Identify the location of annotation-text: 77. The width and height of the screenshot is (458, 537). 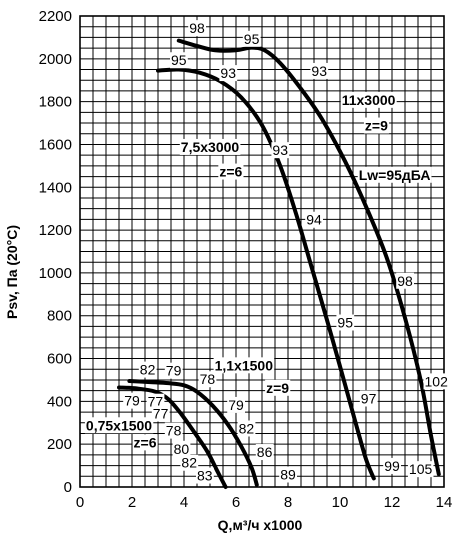
(161, 413).